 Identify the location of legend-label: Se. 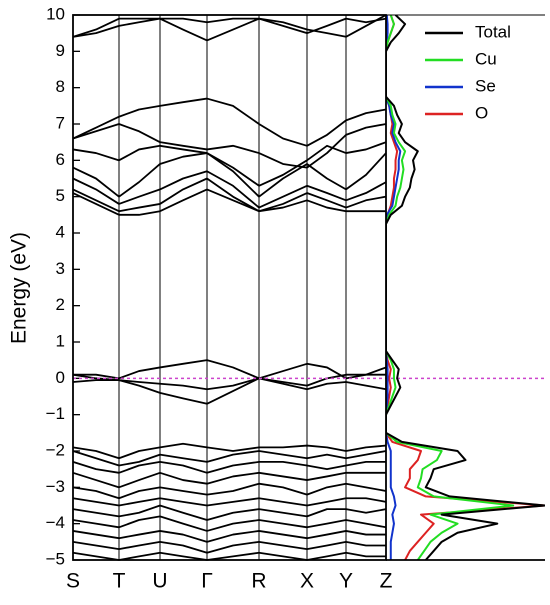
(485, 85).